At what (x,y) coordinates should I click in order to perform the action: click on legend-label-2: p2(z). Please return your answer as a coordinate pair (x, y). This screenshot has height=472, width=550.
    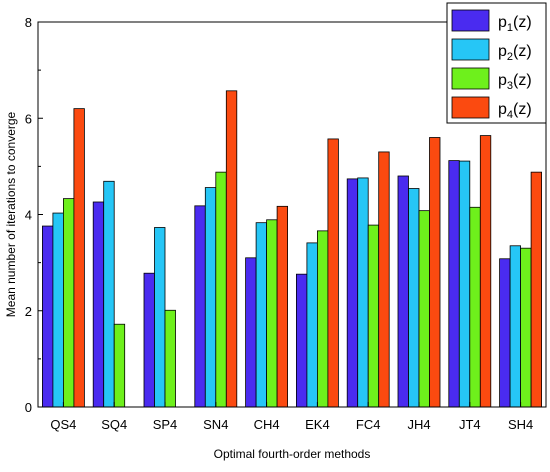
    Looking at the image, I should click on (515, 53).